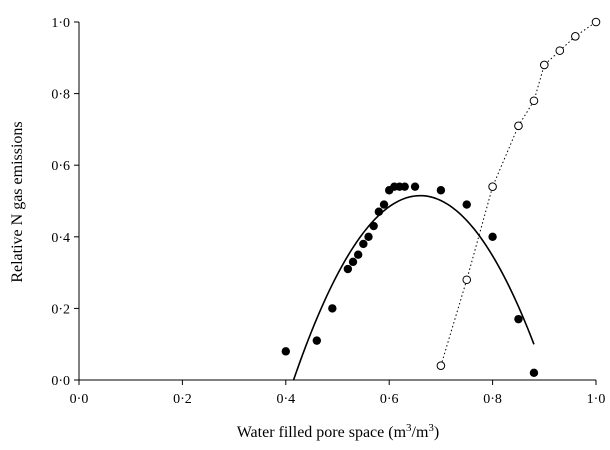 The image size is (610, 450). I want to click on x-tick-label: 0·4, so click(285, 399).